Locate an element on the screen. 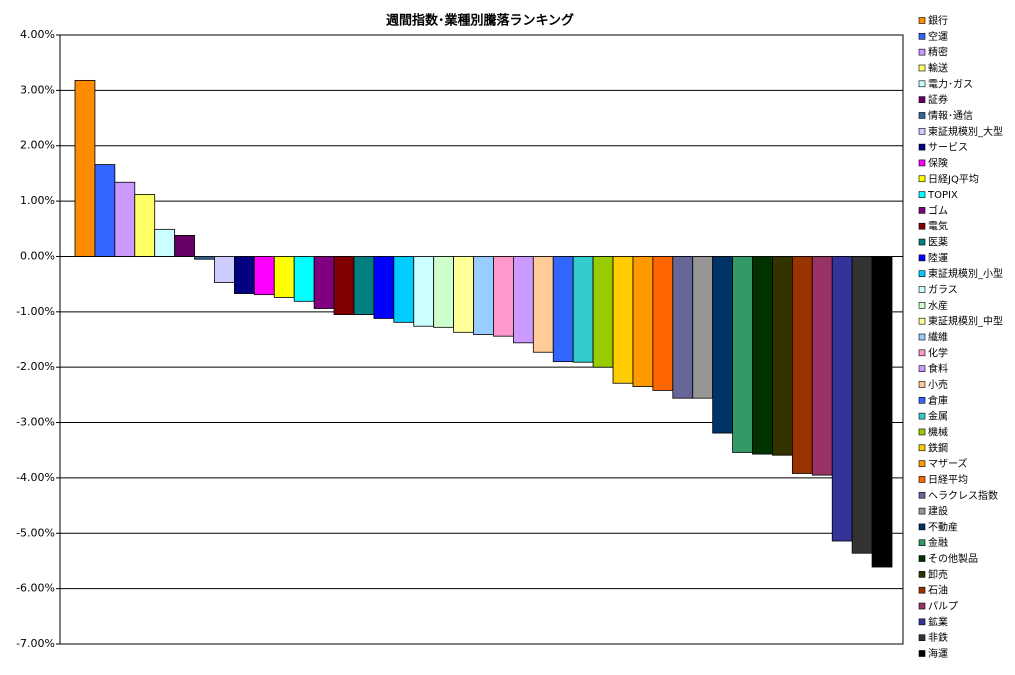 The width and height of the screenshot is (1015, 675). legend-label: ゴム is located at coordinates (938, 210).